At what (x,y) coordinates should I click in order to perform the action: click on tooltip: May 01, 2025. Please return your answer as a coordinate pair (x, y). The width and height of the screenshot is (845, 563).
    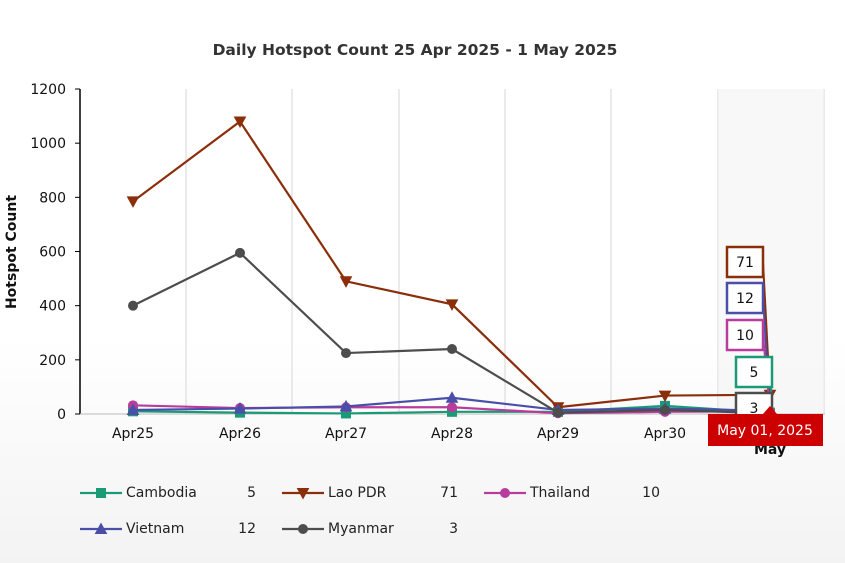
    Looking at the image, I should click on (765, 426).